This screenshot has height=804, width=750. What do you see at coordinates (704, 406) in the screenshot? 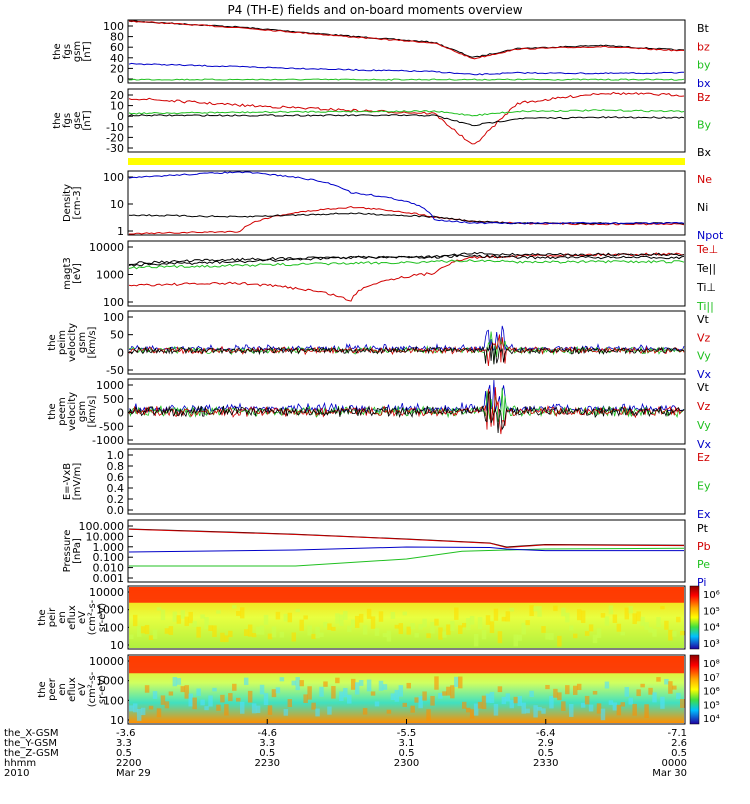
I see `legend-entry: Vz` at bounding box center [704, 406].